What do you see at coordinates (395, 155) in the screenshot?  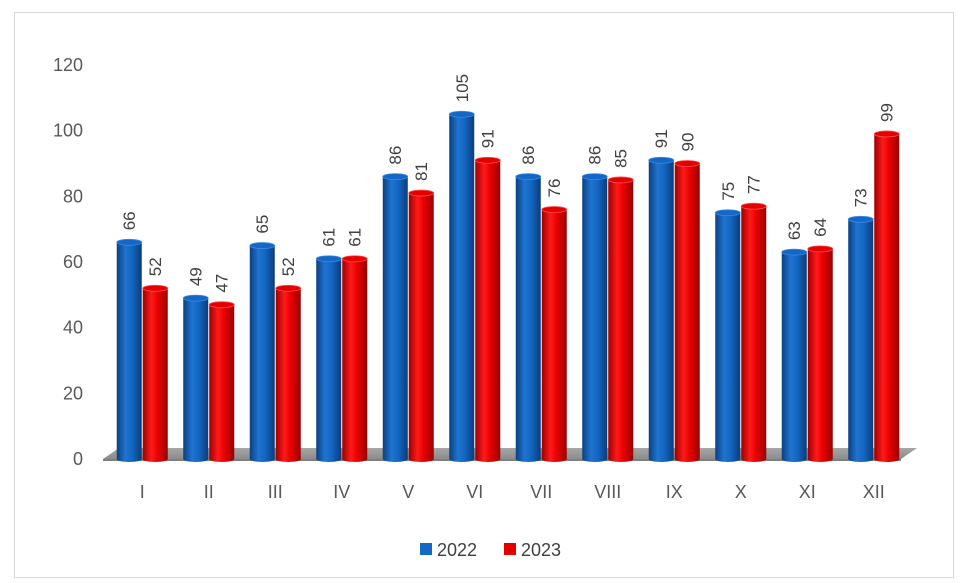 I see `data-label: 86` at bounding box center [395, 155].